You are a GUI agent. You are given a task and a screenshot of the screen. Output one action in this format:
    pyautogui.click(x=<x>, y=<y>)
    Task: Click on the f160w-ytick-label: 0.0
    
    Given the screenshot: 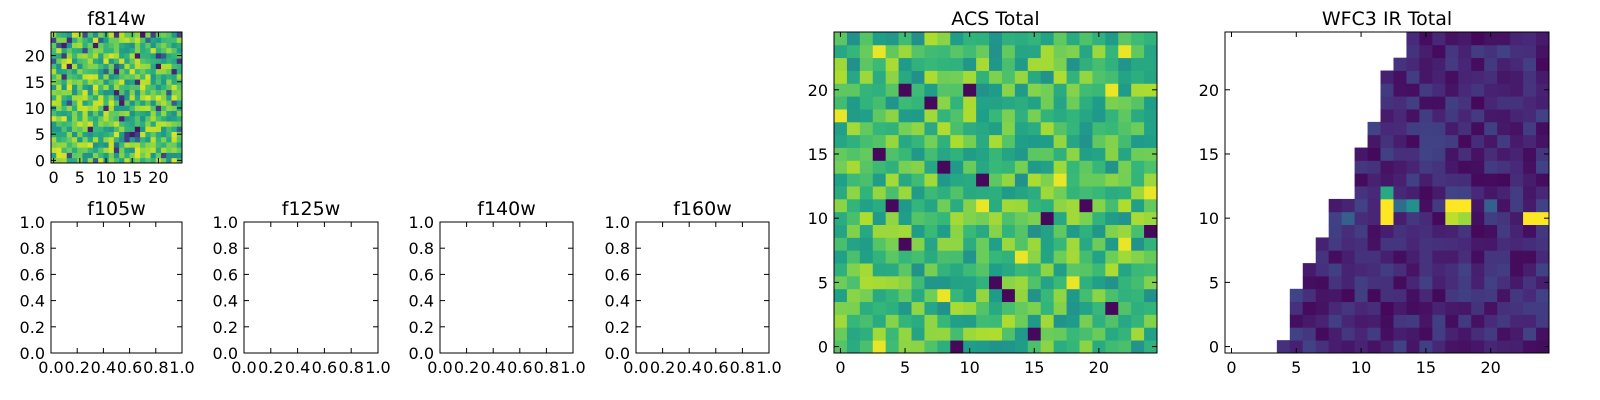 What is the action you would take?
    pyautogui.click(x=617, y=353)
    